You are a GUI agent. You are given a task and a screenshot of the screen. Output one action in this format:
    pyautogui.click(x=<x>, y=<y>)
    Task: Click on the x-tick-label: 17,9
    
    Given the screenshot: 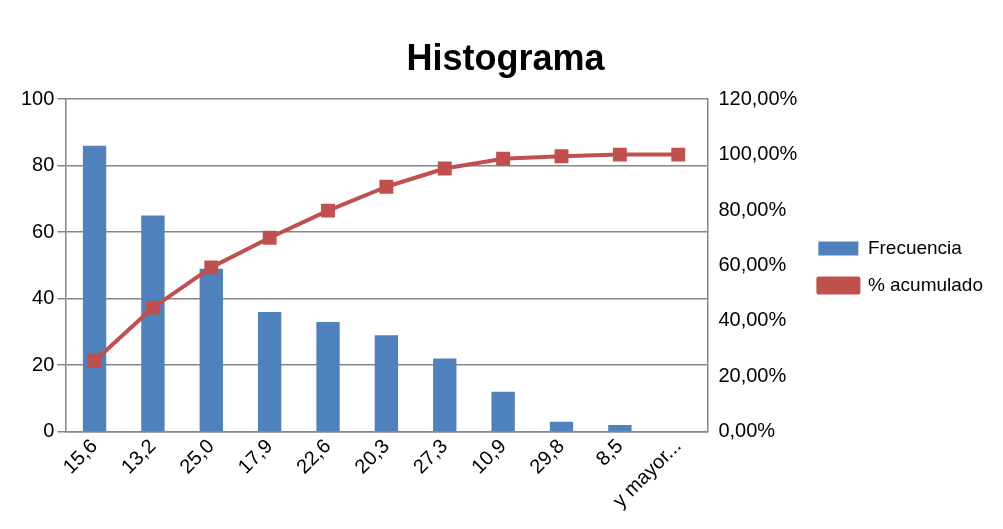 What is the action you would take?
    pyautogui.click(x=255, y=456)
    